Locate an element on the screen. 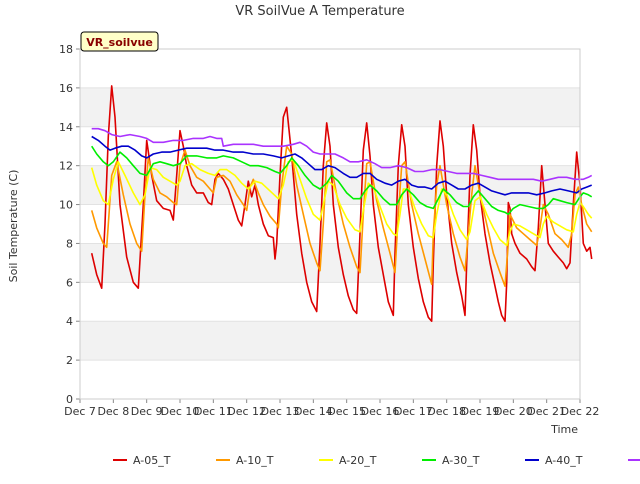 This screenshot has height=484, width=640. y-tick-label: 4 is located at coordinates (69, 321).